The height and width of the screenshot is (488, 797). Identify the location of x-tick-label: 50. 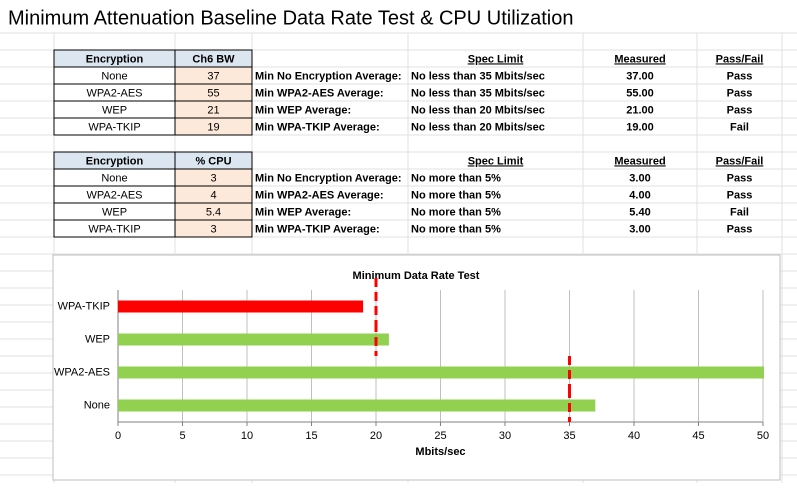
(763, 436).